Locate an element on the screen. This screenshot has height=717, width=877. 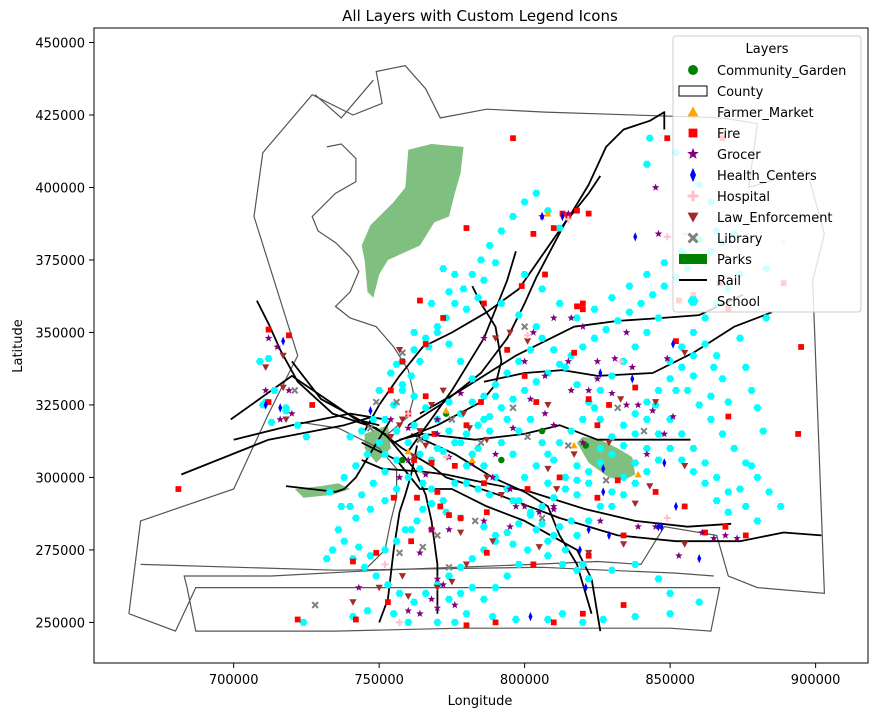
park-polygon is located at coordinates (606, 458).